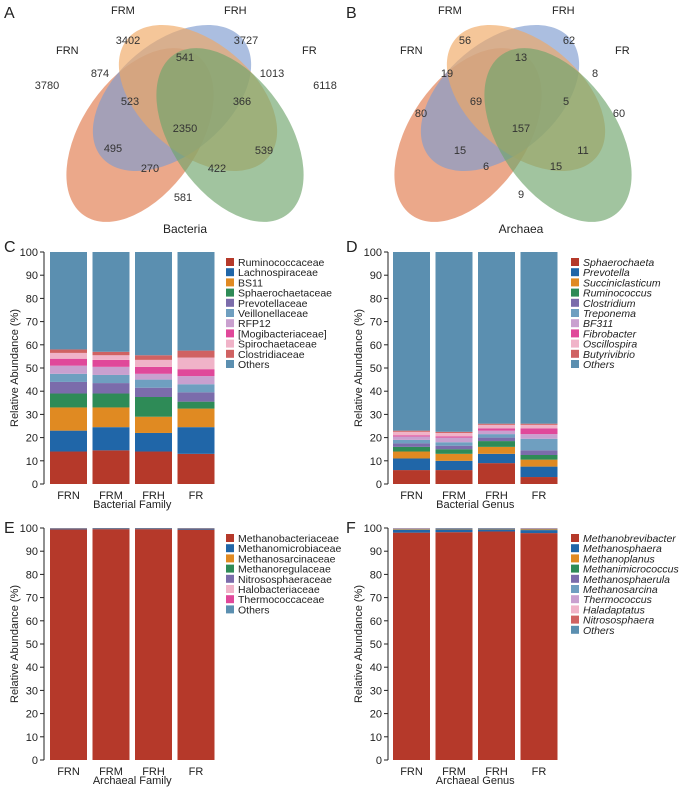 This screenshot has height=789, width=685. I want to click on legend-label: Methanomicrobiaceae, so click(289, 549).